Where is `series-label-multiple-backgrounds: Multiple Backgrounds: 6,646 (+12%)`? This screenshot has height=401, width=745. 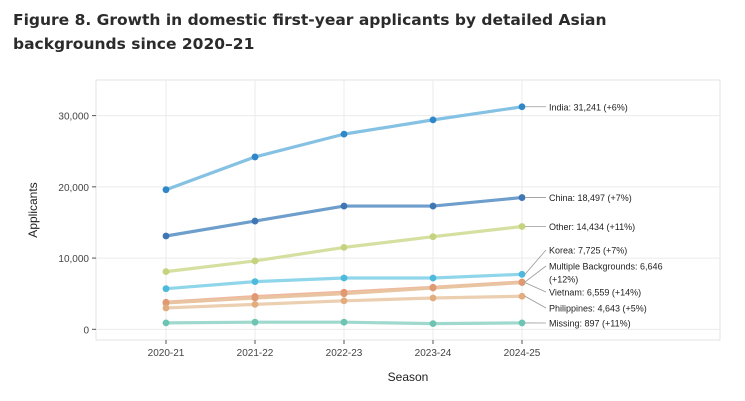
series-label-multiple-backgrounds: Multiple Backgrounds: 6,646 (+12%) is located at coordinates (606, 273).